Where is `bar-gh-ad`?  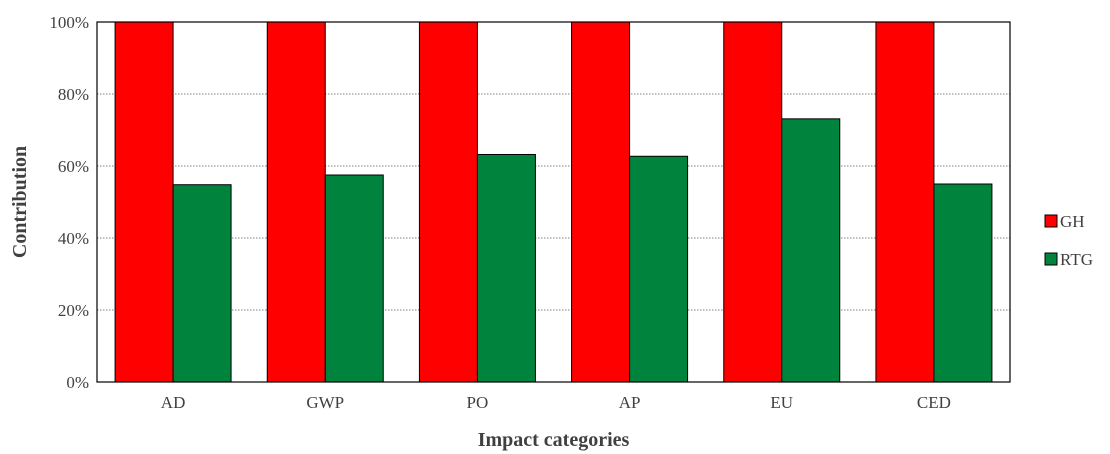 bar-gh-ad is located at coordinates (144, 202).